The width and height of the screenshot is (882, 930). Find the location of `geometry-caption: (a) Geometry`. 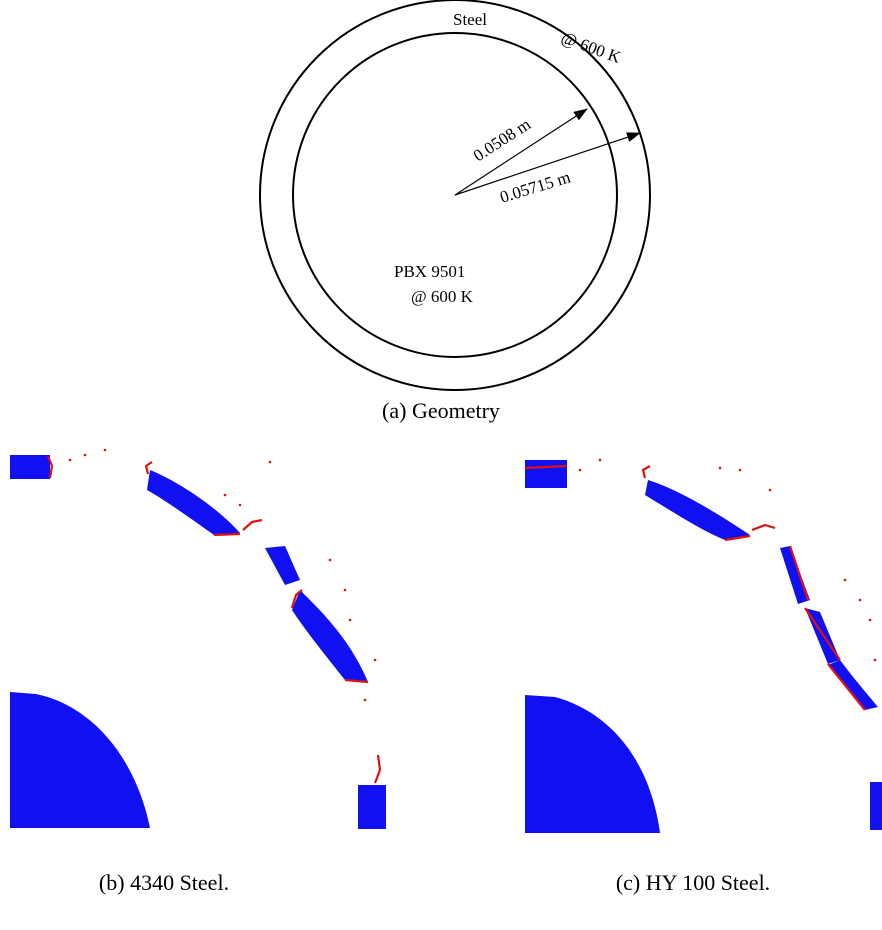

geometry-caption: (a) Geometry is located at coordinates (441, 410).